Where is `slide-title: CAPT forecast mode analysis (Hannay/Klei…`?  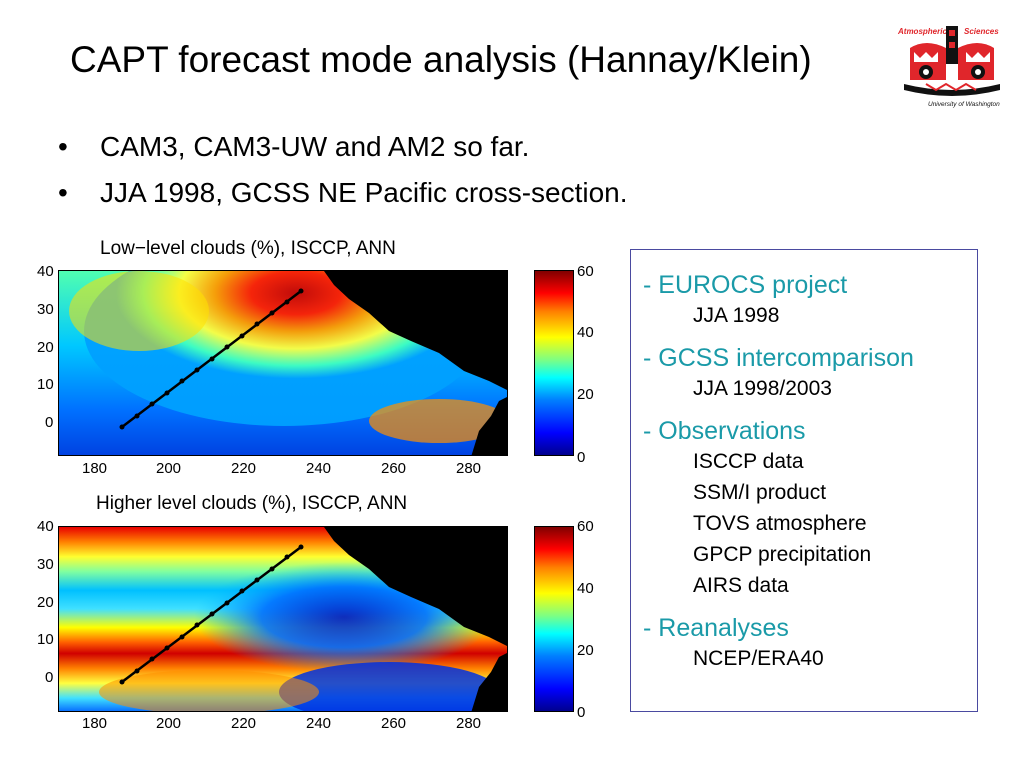
slide-title: CAPT forecast mode analysis (Hannay/Klei… is located at coordinates (441, 59).